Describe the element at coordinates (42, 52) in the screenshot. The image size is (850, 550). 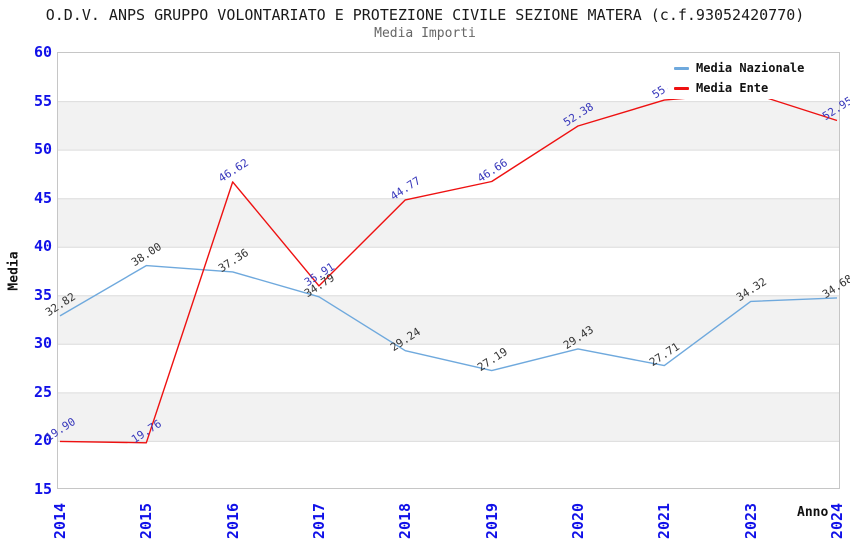
I see `y-tick-label: 60` at that location.